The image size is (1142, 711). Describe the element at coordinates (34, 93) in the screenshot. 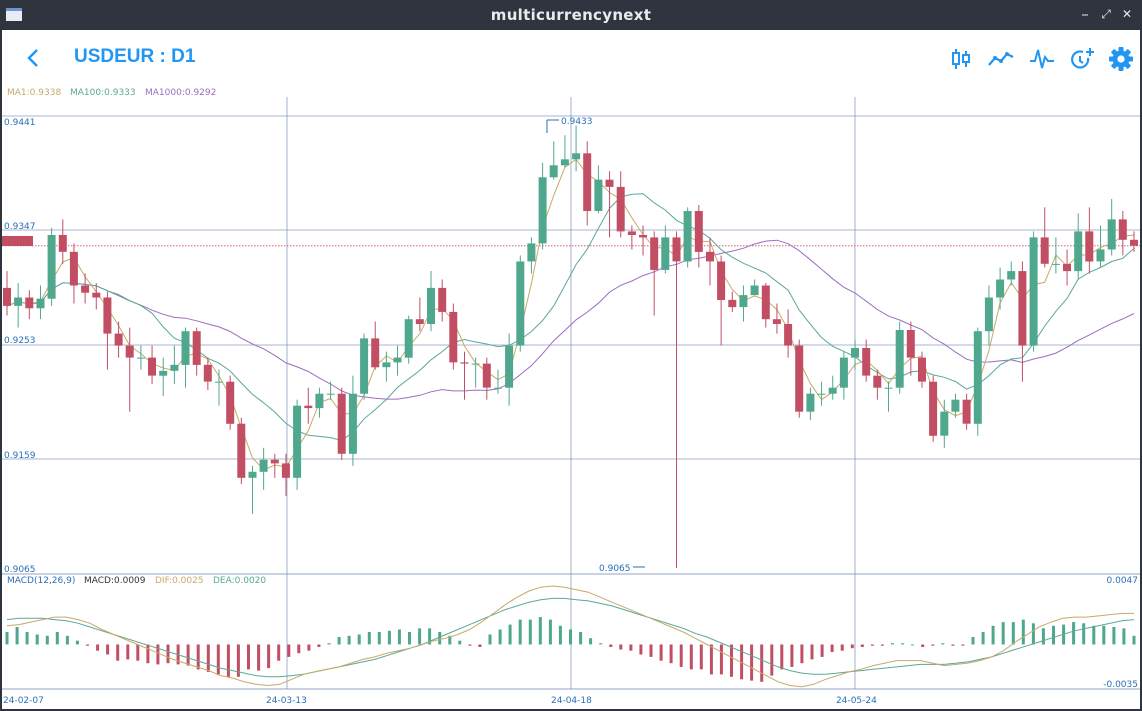

I see `legend-ma1: MA1:0.9338` at that location.